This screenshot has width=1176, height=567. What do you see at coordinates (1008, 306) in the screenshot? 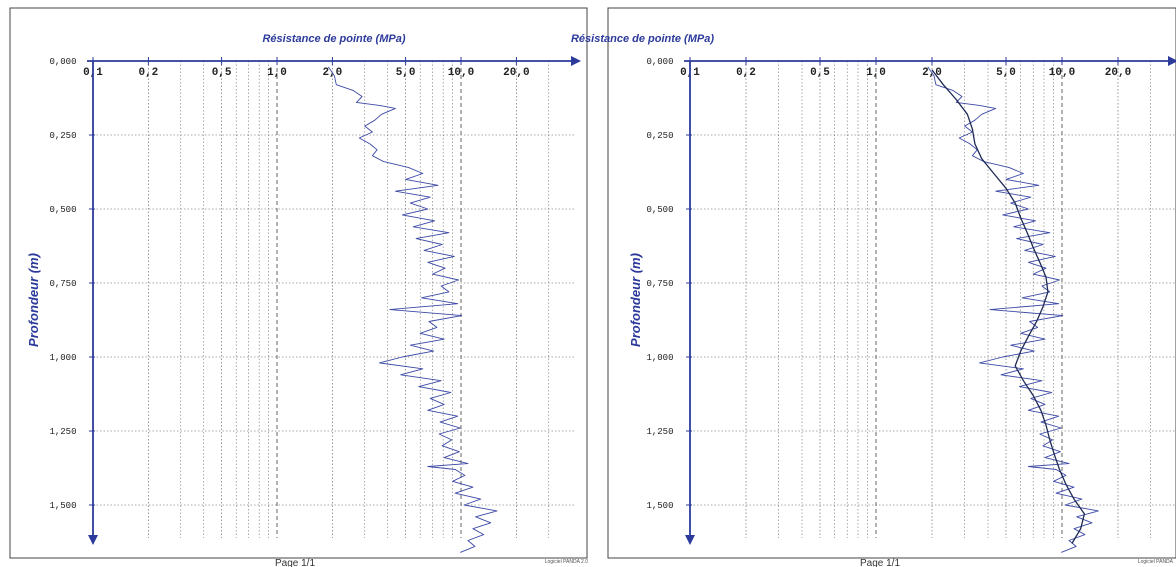
I see `smoothed-trend-line` at bounding box center [1008, 306].